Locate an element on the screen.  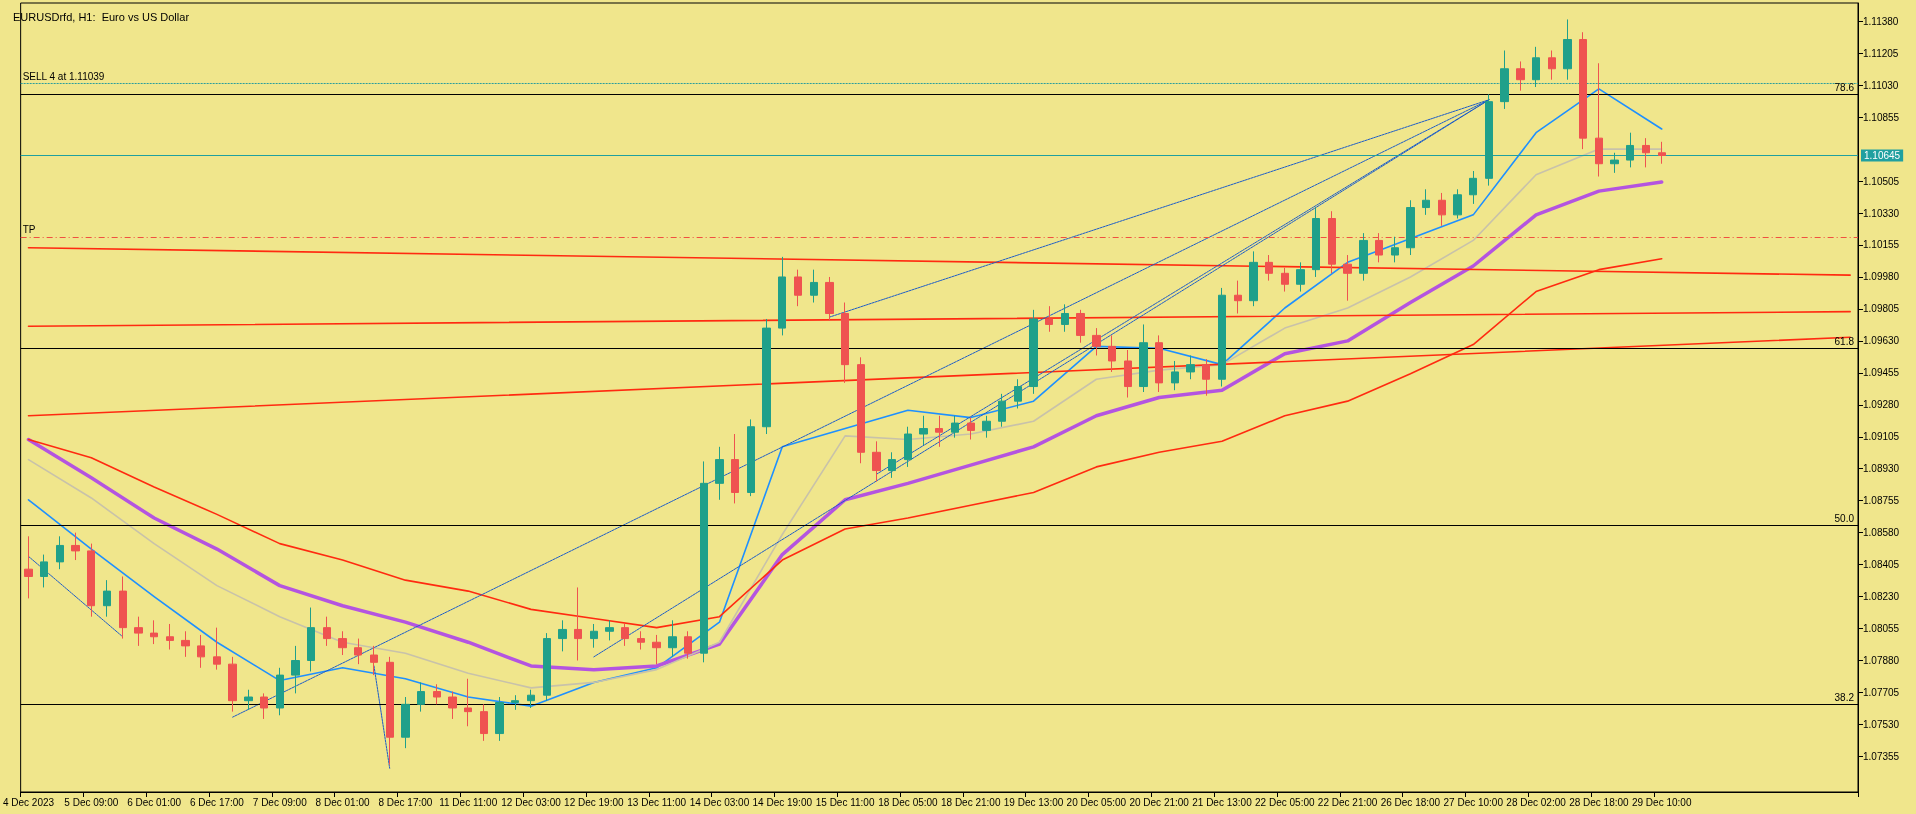
x-tick-label: 22 Dec 21:00 is located at coordinates (1347, 802).